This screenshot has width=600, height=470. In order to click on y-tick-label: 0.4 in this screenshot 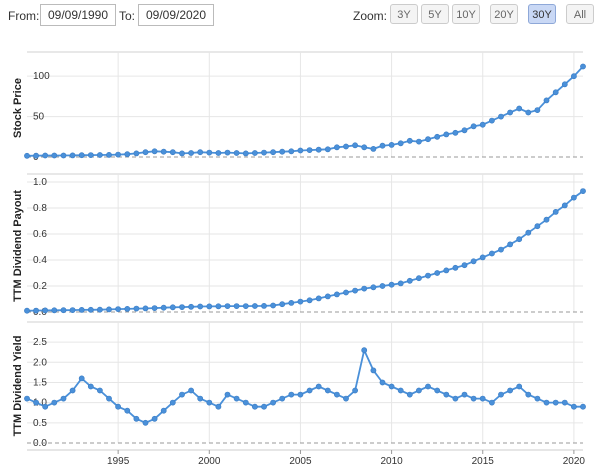, I will do `click(40, 260)`.